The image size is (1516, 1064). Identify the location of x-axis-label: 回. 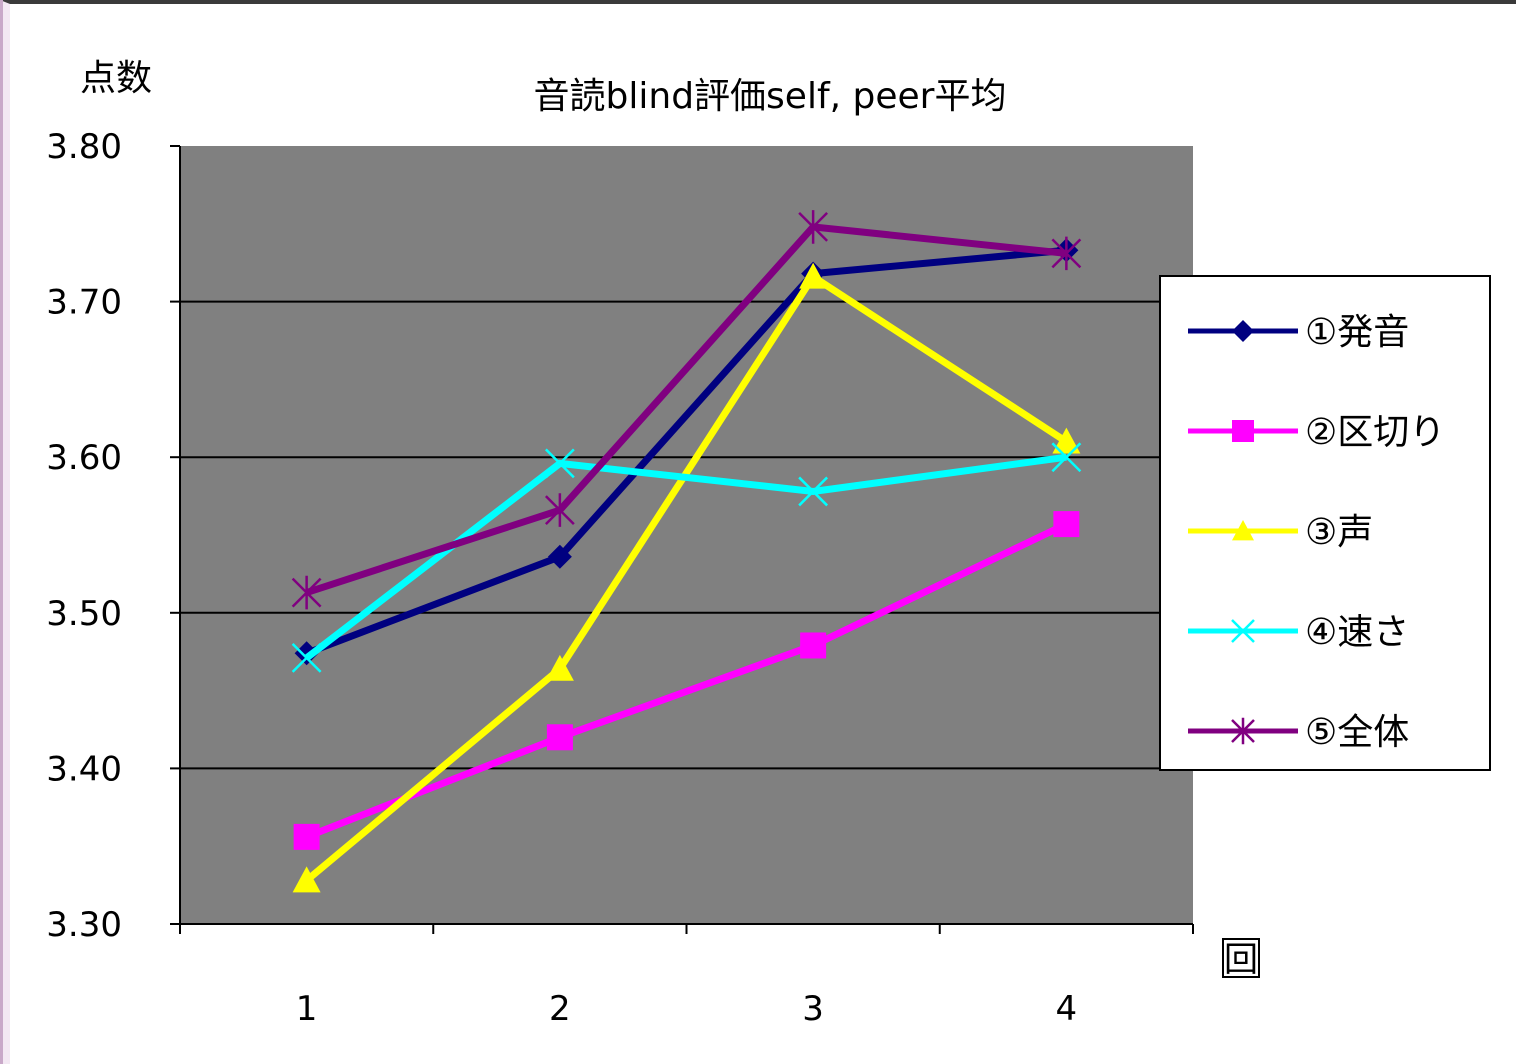
(1241, 960).